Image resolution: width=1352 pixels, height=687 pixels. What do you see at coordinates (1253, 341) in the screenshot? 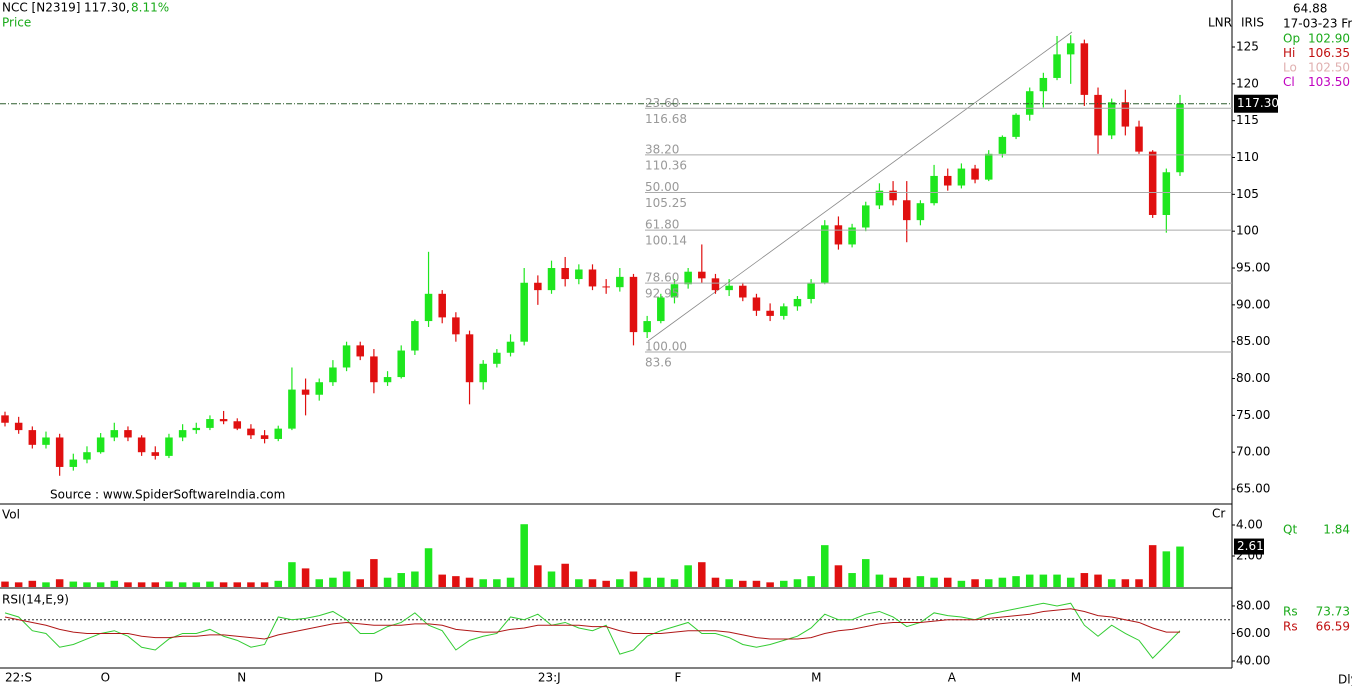
I see `y-tick-label: 85.00` at bounding box center [1253, 341].